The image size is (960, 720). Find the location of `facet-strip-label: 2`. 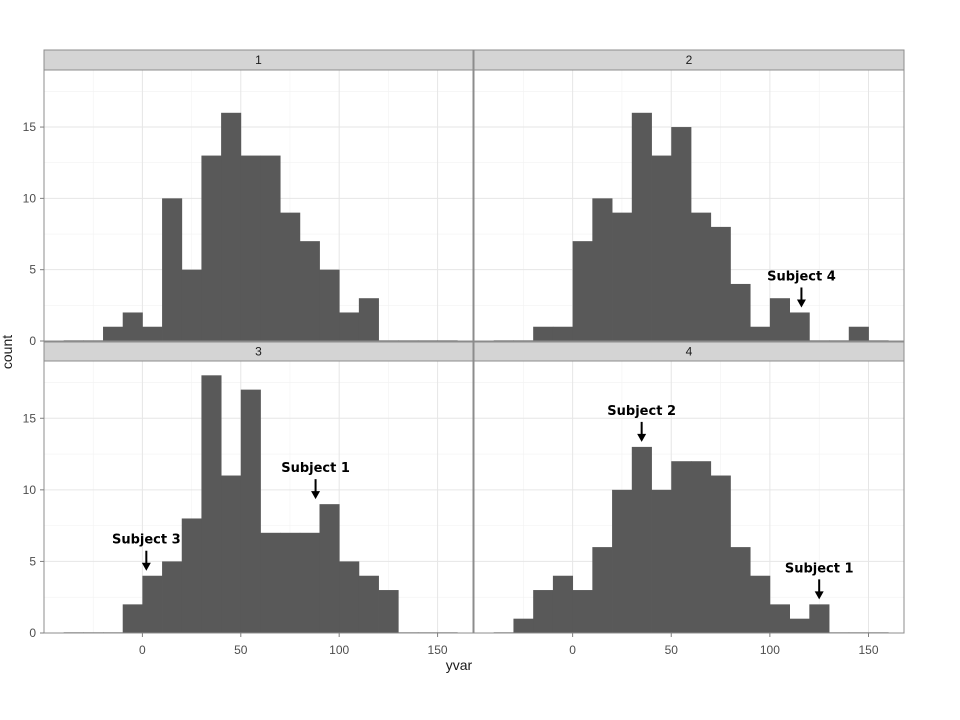

facet-strip-label: 2 is located at coordinates (689, 60).